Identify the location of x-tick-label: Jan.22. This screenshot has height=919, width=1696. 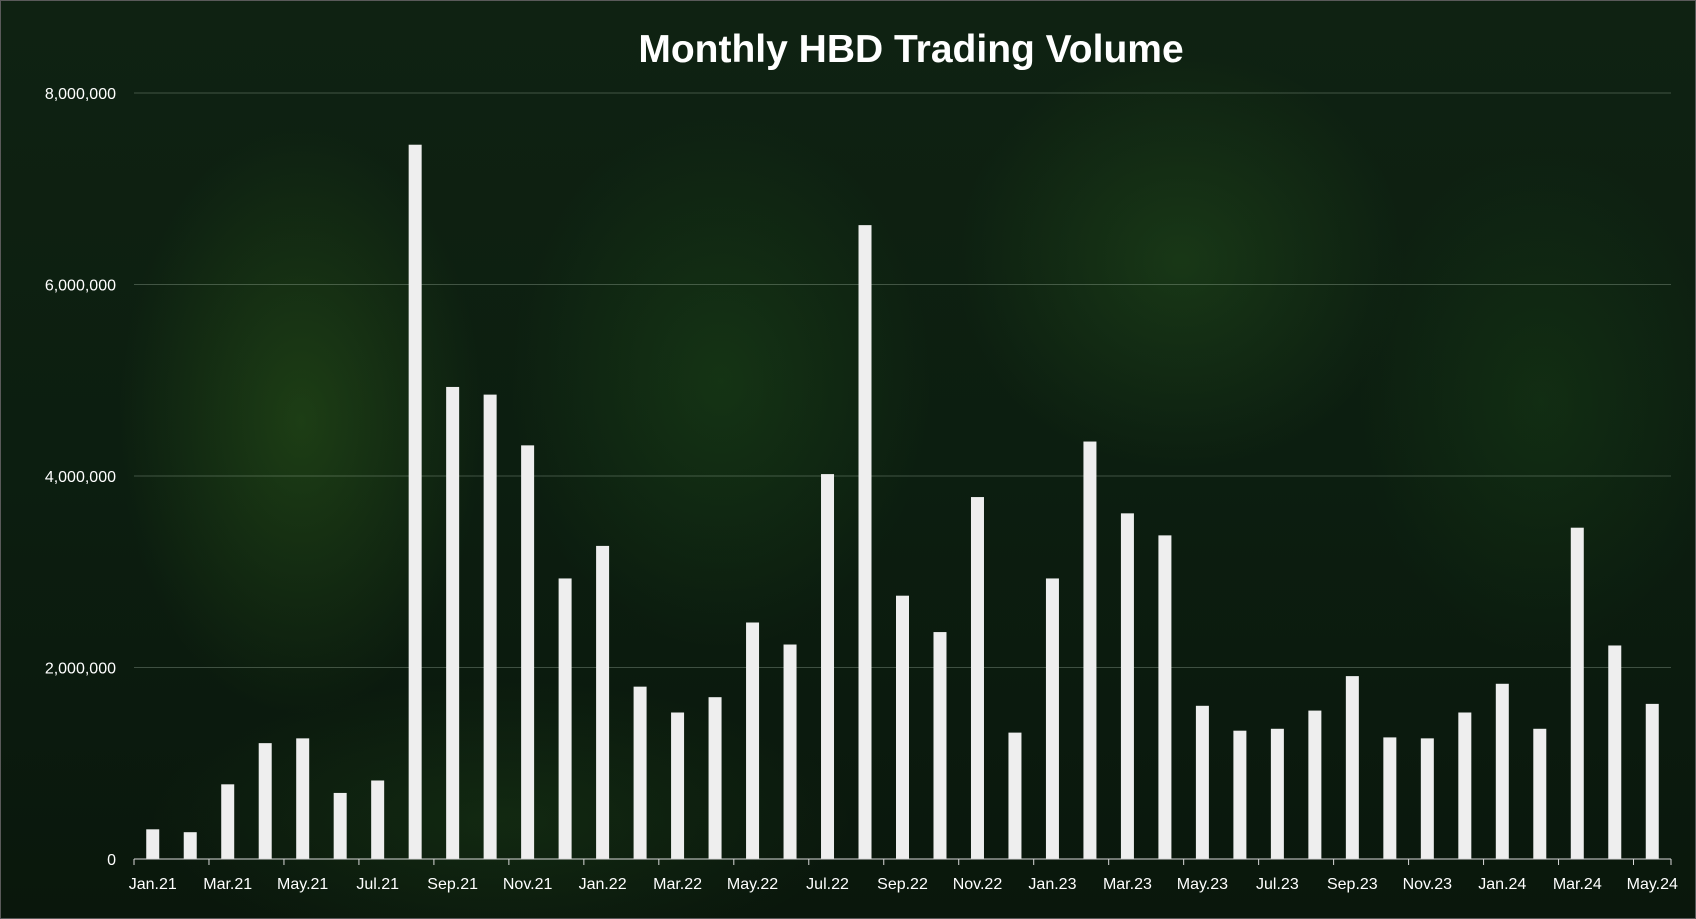
(603, 884).